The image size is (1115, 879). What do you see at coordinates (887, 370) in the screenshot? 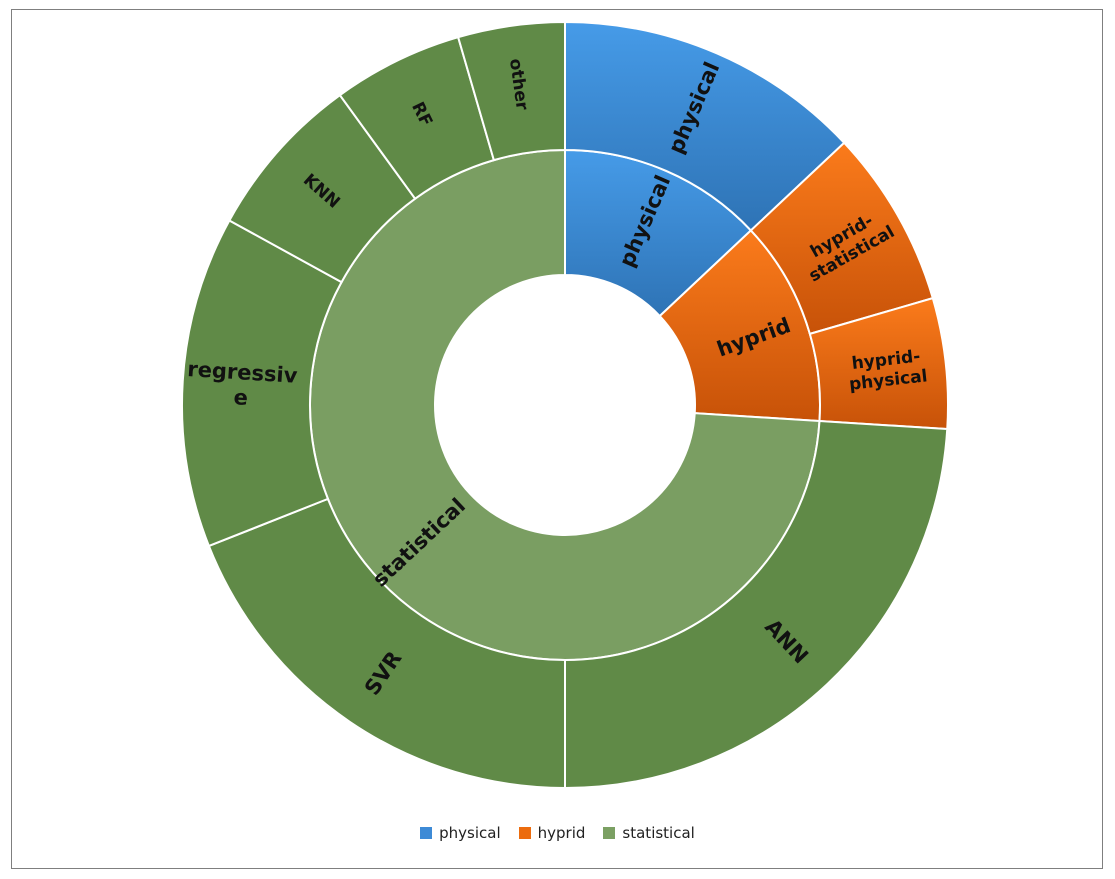
I see `label-outer-hyprid-physical: hyprid-physical` at bounding box center [887, 370].